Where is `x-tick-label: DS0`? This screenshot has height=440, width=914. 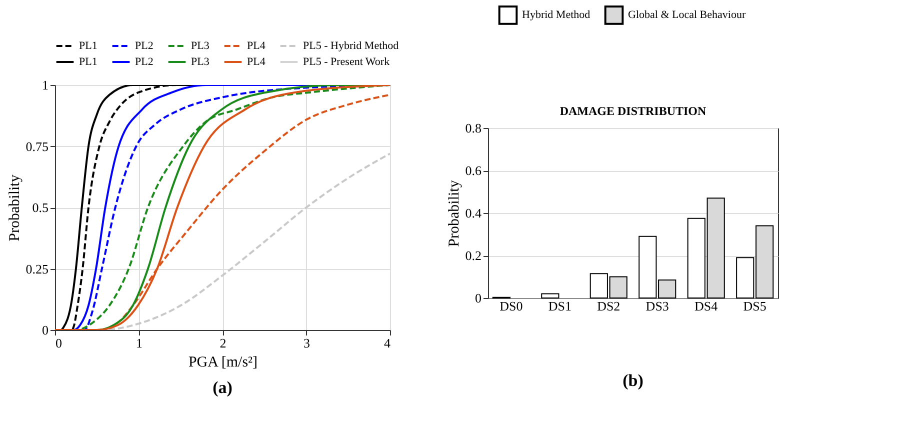
x-tick-label: DS0 is located at coordinates (511, 306).